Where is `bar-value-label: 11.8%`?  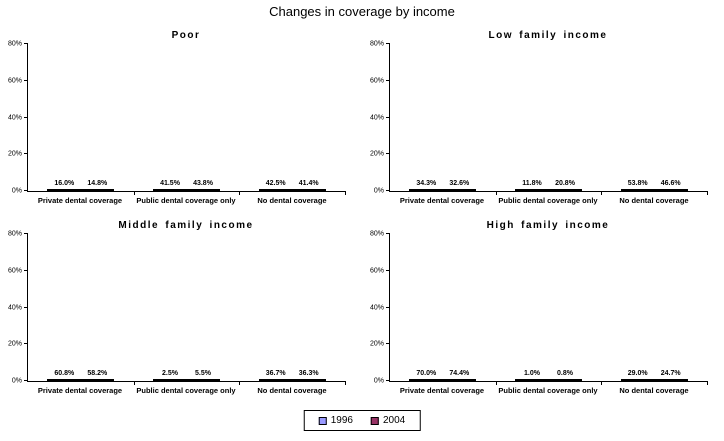 bar-value-label: 11.8% is located at coordinates (532, 183).